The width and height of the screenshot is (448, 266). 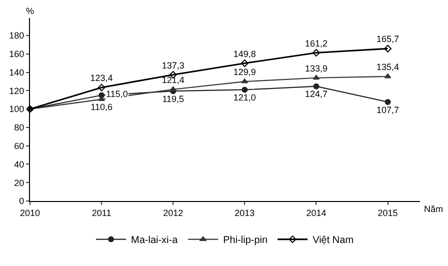 What do you see at coordinates (19, 127) in the screenshot?
I see `y-tick-label: 80` at bounding box center [19, 127].